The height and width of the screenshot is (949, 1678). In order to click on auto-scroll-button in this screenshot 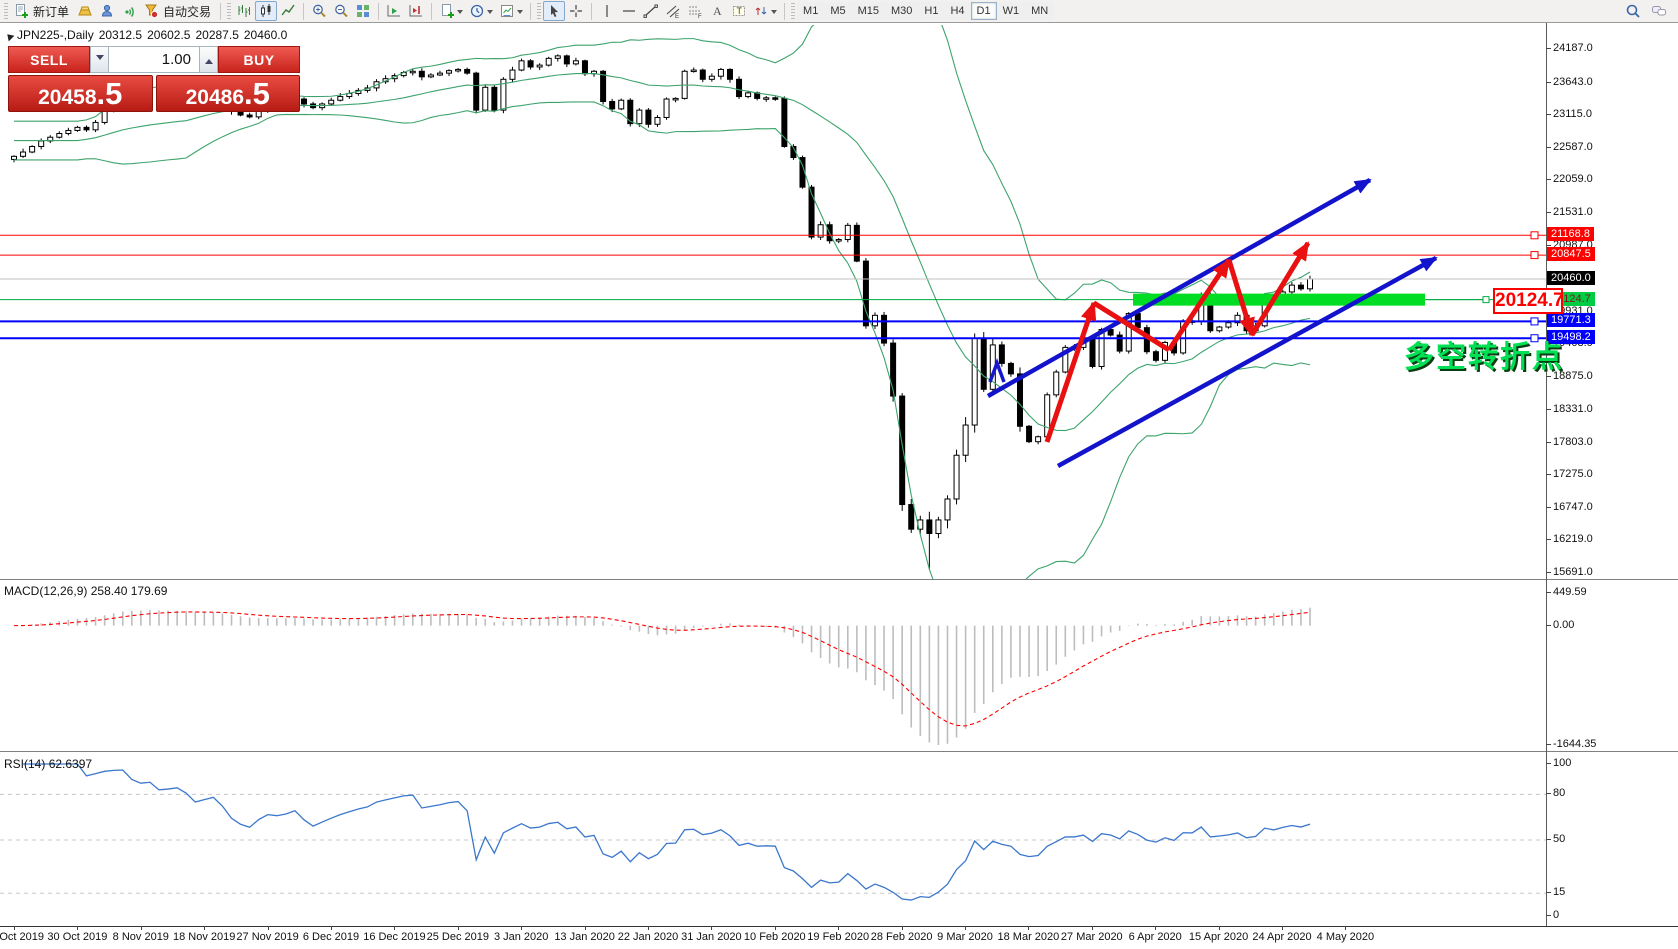, I will do `click(394, 11)`.